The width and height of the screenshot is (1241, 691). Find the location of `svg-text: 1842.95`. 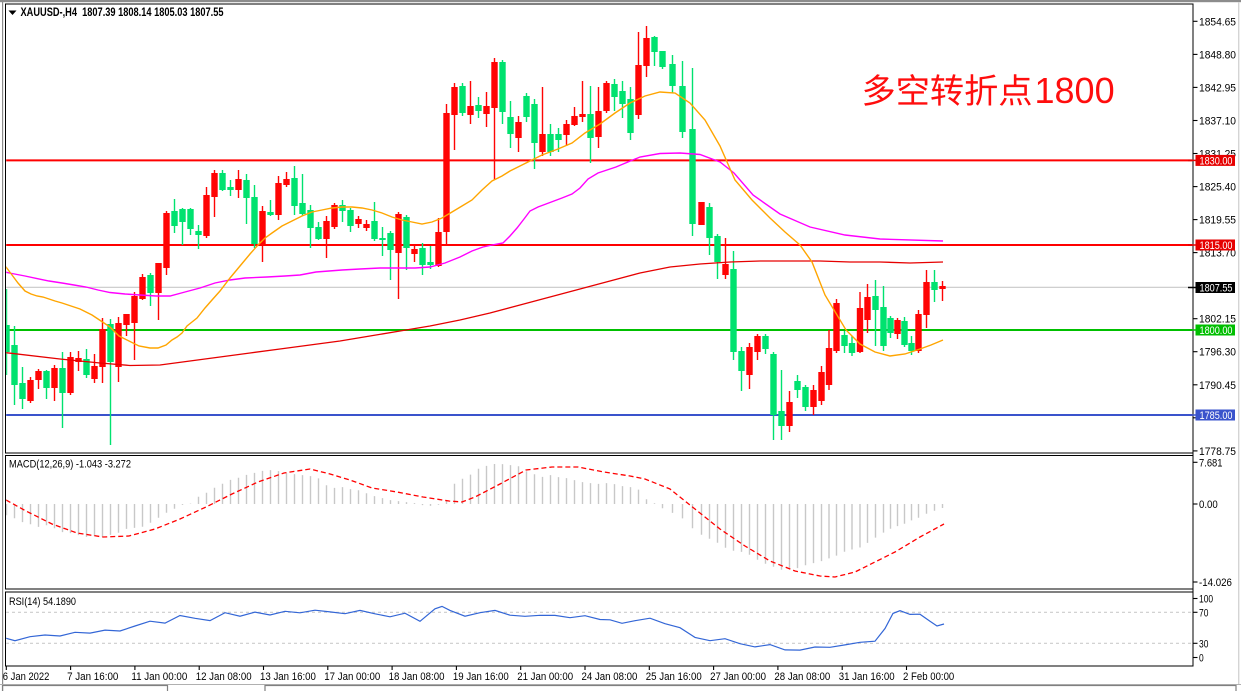

svg-text: 1842.95 is located at coordinates (1217, 88).